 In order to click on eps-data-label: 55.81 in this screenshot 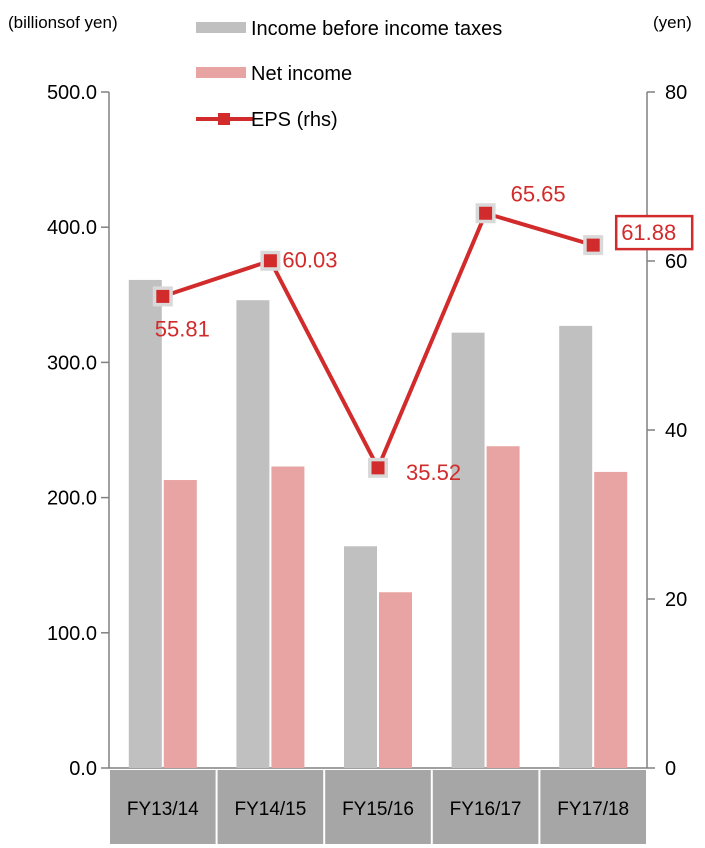, I will do `click(182, 328)`.